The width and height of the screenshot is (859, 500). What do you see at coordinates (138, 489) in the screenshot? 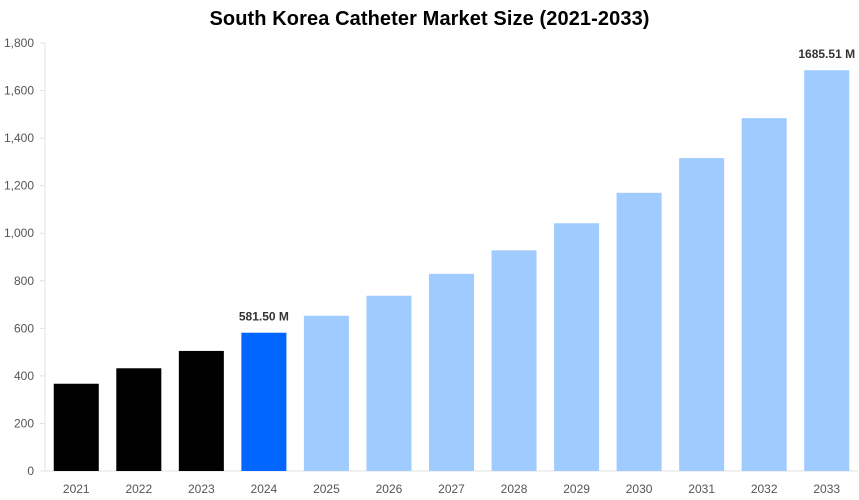
I see `x-tick-label: 2022` at bounding box center [138, 489].